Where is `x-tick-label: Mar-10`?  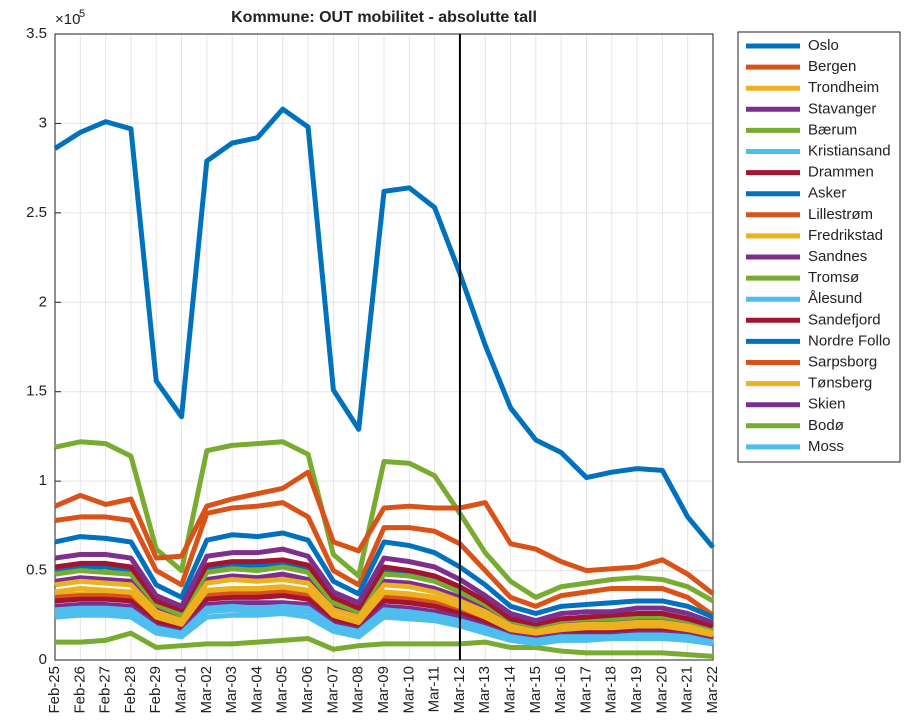 x-tick-label: Mar-10 is located at coordinates (408, 690).